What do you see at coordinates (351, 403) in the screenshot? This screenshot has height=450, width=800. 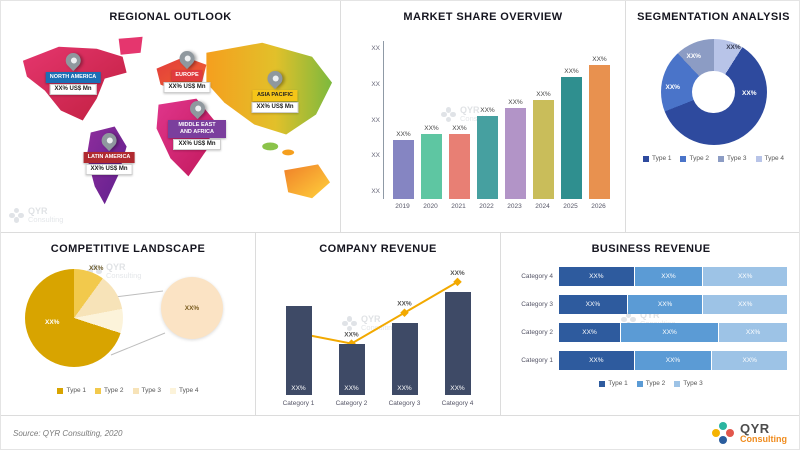 I see `x-axis-label: Category 2` at bounding box center [351, 403].